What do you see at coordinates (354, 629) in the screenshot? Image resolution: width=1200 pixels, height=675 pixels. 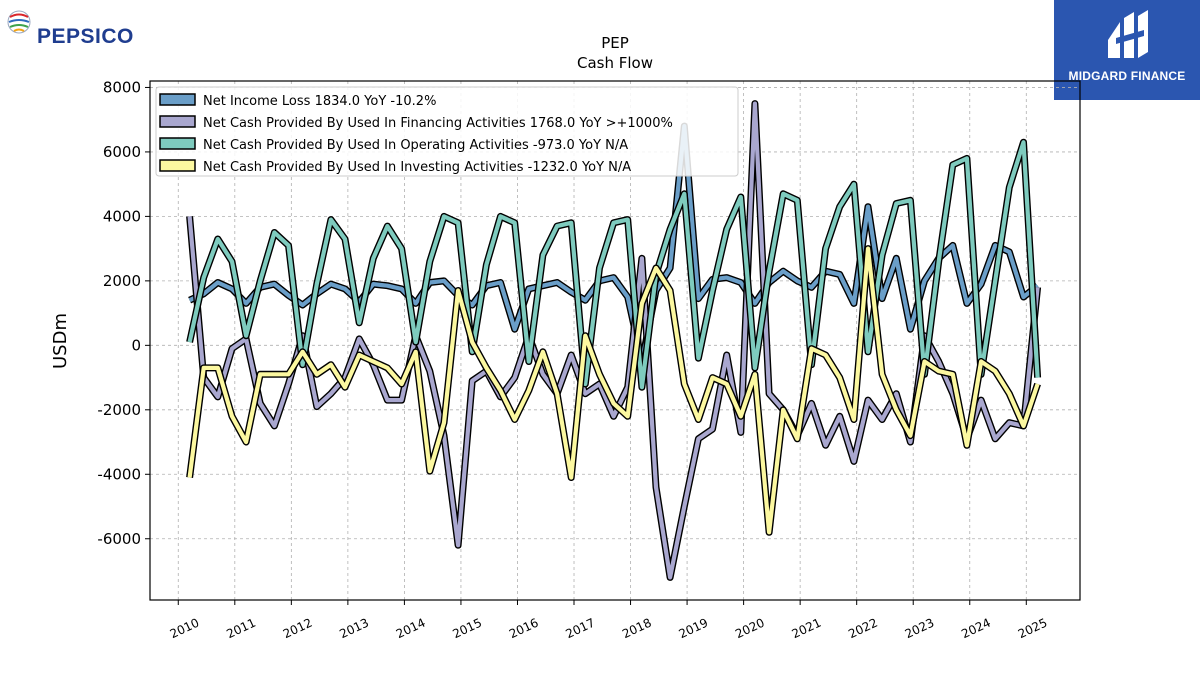 I see `x-tick-label: 2013` at bounding box center [354, 629].